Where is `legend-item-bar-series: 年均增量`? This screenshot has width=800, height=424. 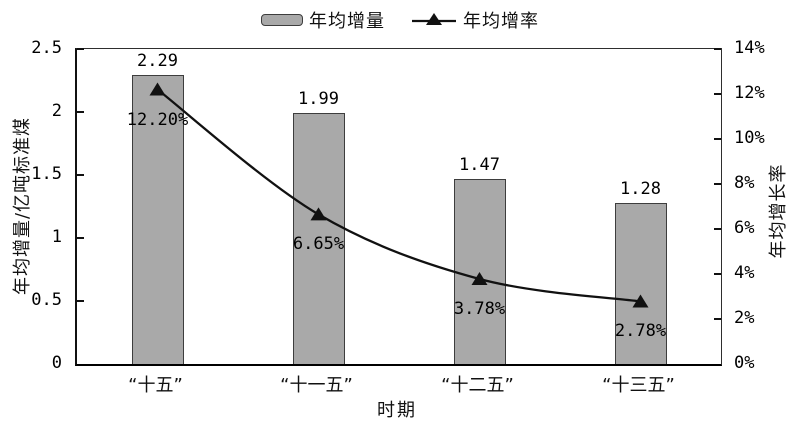 legend-item-bar-series: 年均增量 is located at coordinates (323, 20).